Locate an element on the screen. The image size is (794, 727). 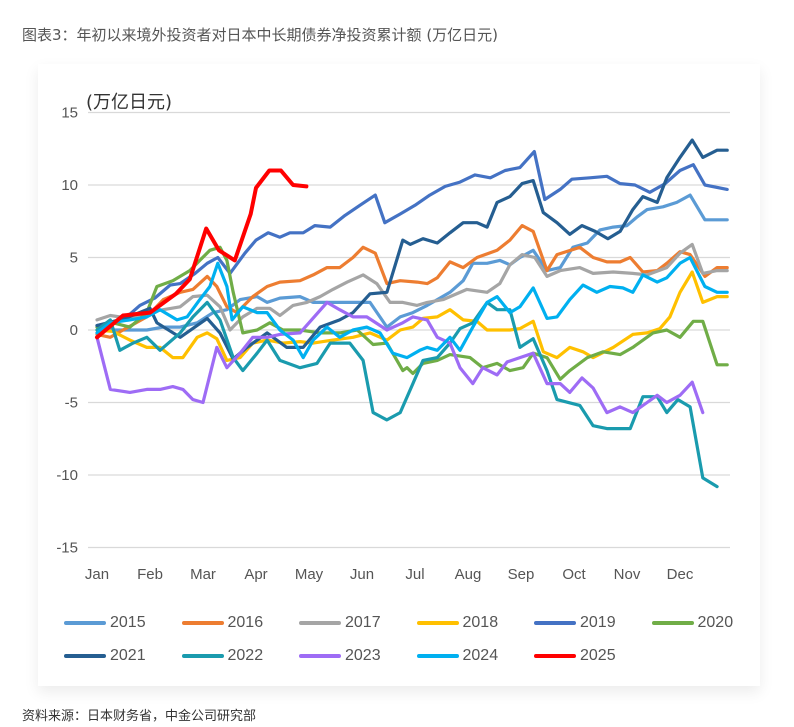
legend-item-2019: 2019 is located at coordinates (593, 623).